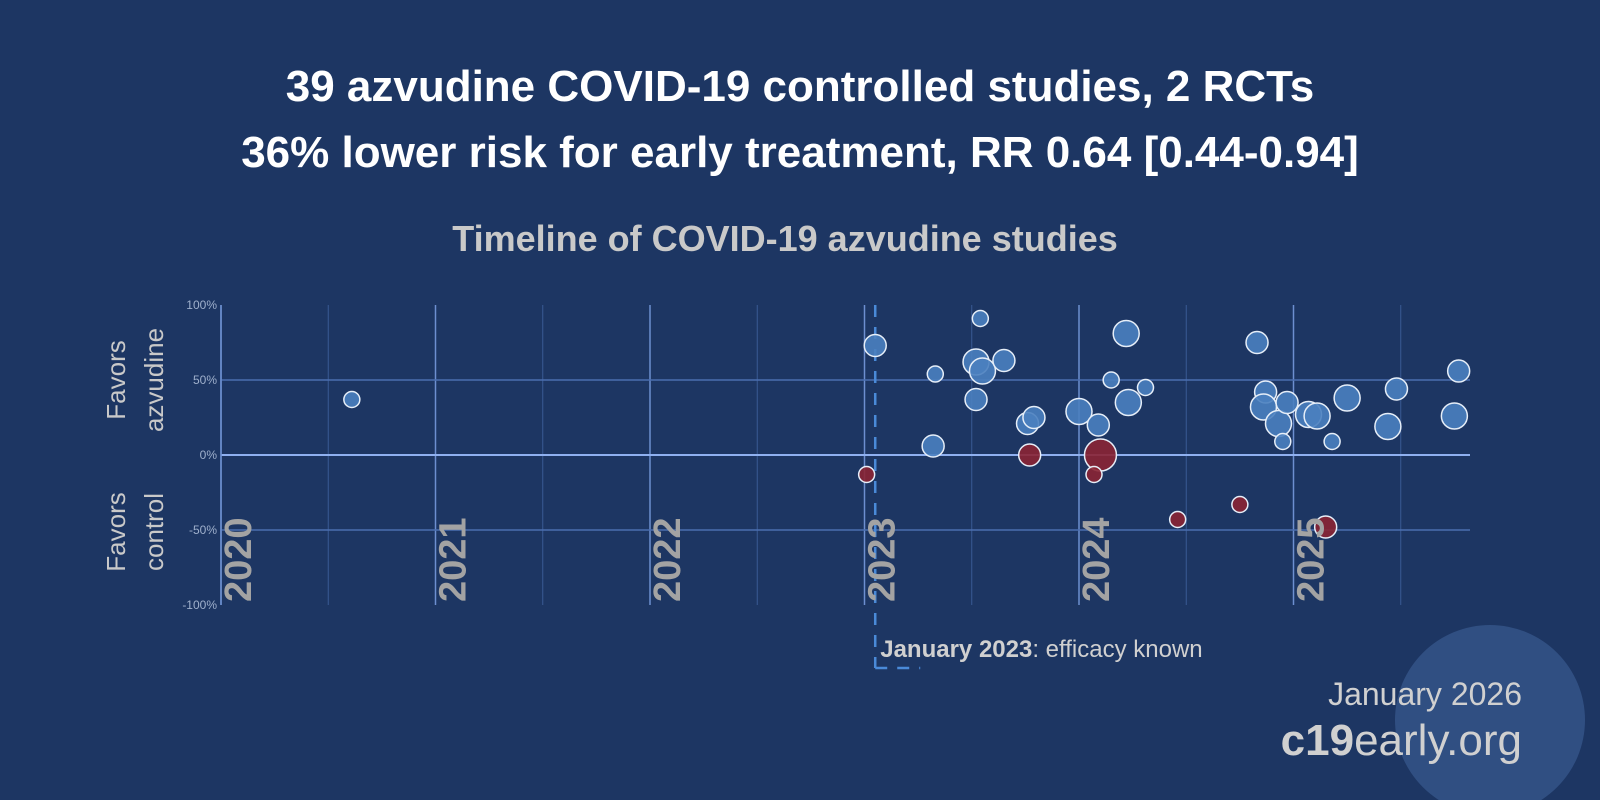 Image resolution: width=1600 pixels, height=800 pixels. Describe the element at coordinates (154, 380) in the screenshot. I see `y-label-favors-azvudine: azvudine` at that location.